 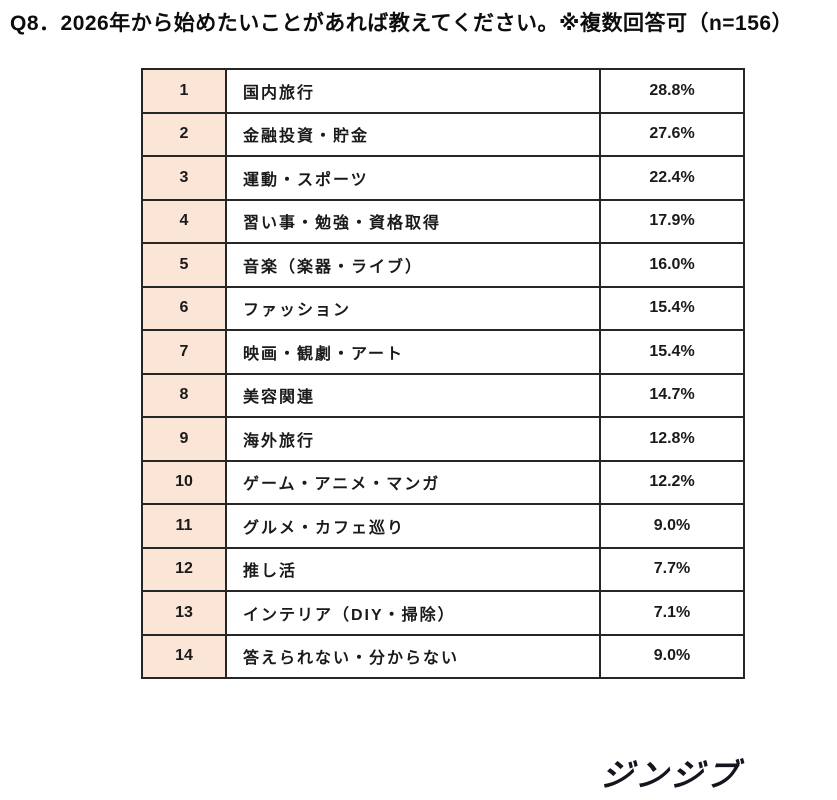 What do you see at coordinates (184, 439) in the screenshot?
I see `rank-cell: 9` at bounding box center [184, 439].